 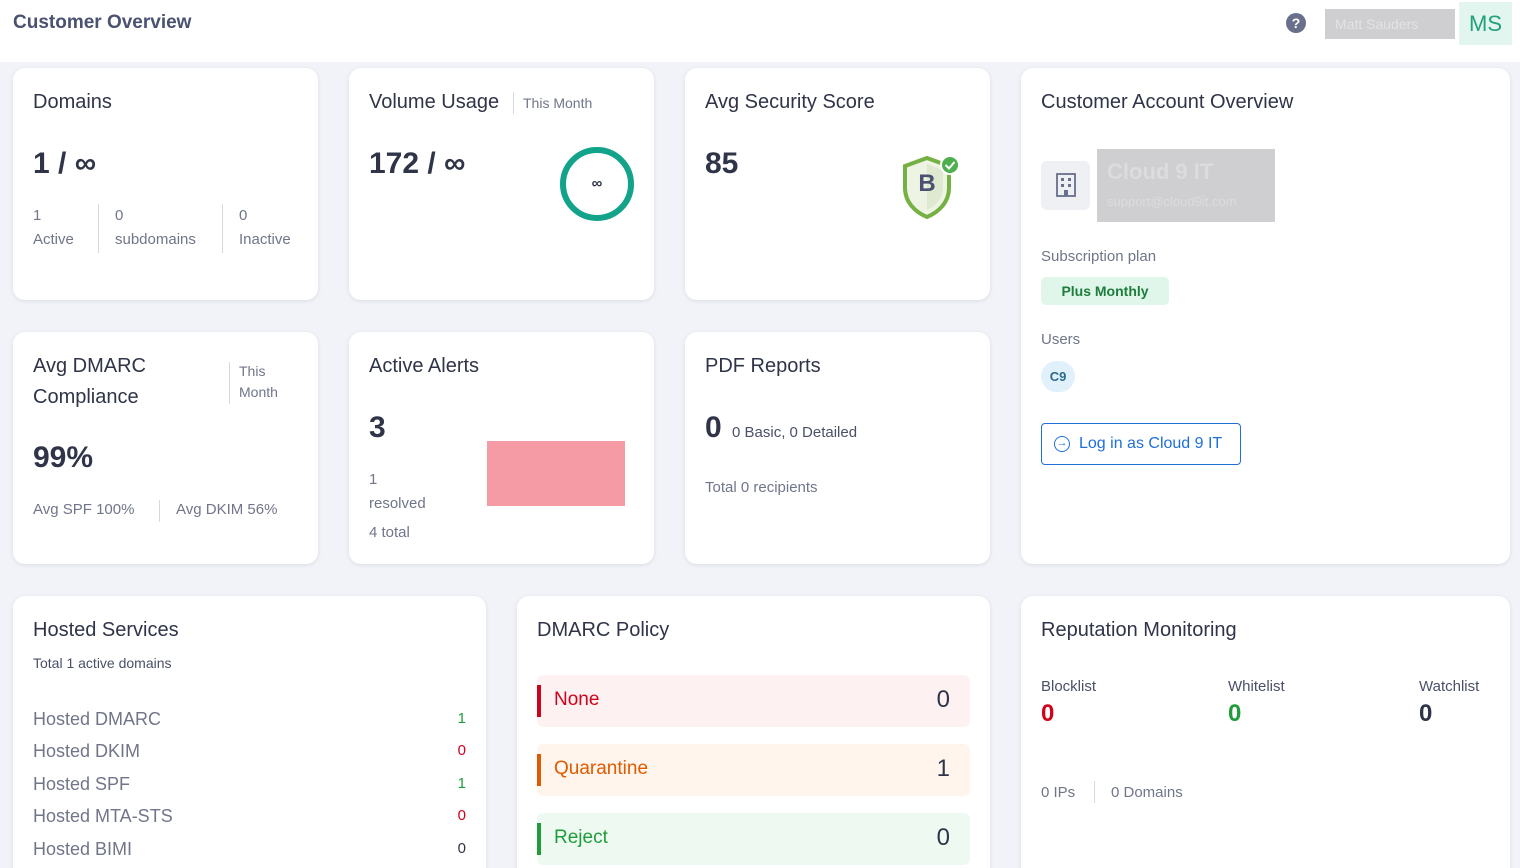 I want to click on resolved-count: 1, so click(x=373, y=479).